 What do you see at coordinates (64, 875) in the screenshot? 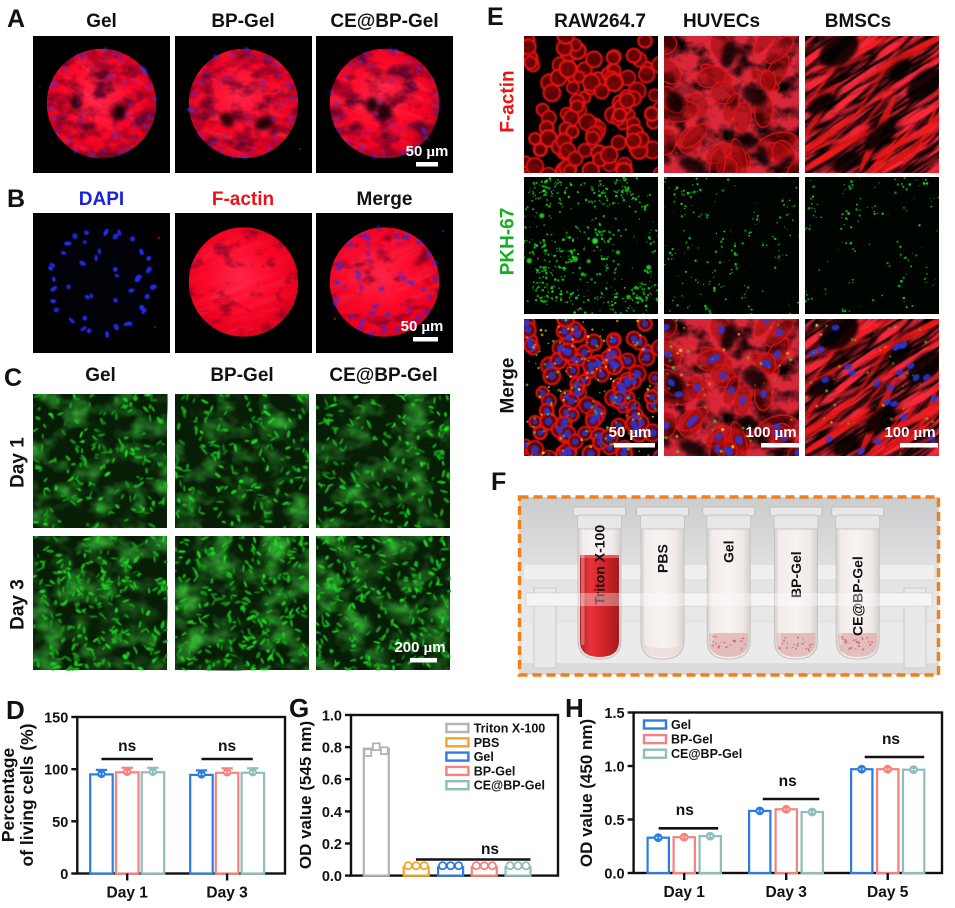
I see `svg-text: 0` at bounding box center [64, 875].